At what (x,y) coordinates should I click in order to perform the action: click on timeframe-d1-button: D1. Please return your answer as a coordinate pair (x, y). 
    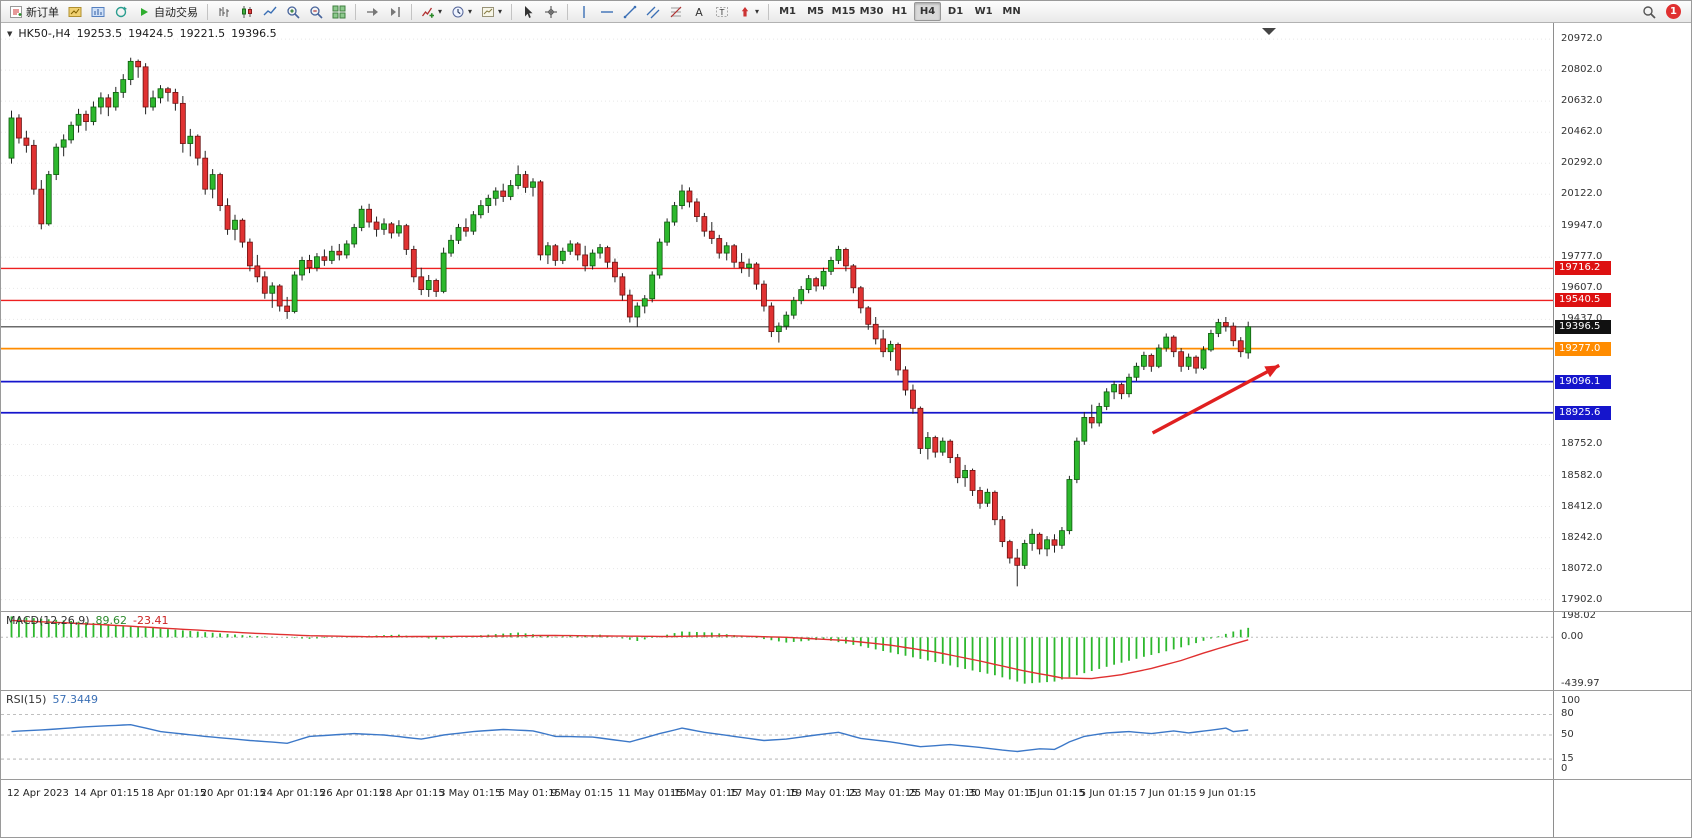
    Looking at the image, I should click on (955, 11).